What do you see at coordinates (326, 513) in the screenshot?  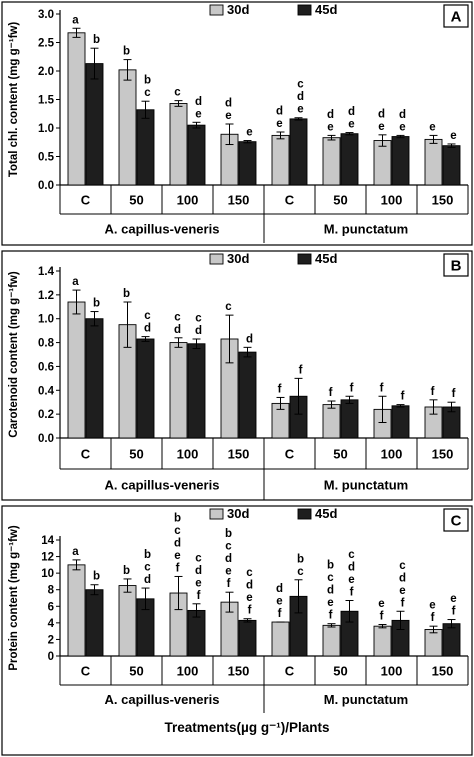 I see `legend-label-45d: 45d` at bounding box center [326, 513].